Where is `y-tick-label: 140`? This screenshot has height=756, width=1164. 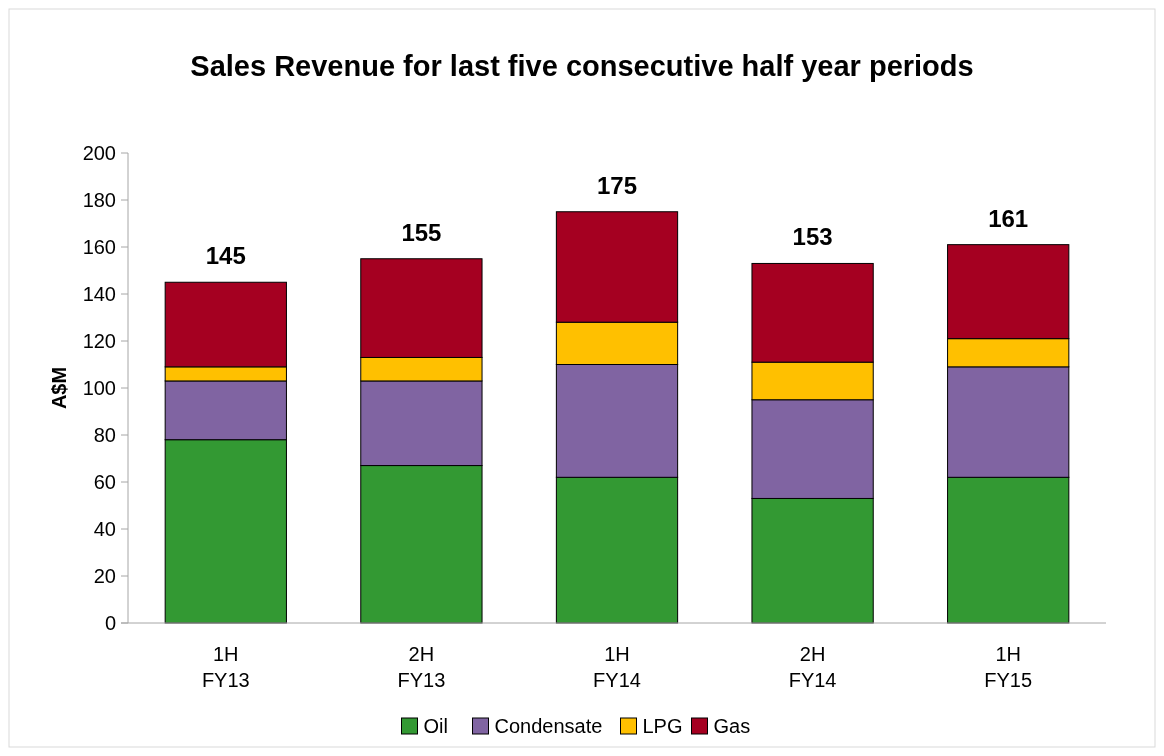
y-tick-label: 140 is located at coordinates (99, 294).